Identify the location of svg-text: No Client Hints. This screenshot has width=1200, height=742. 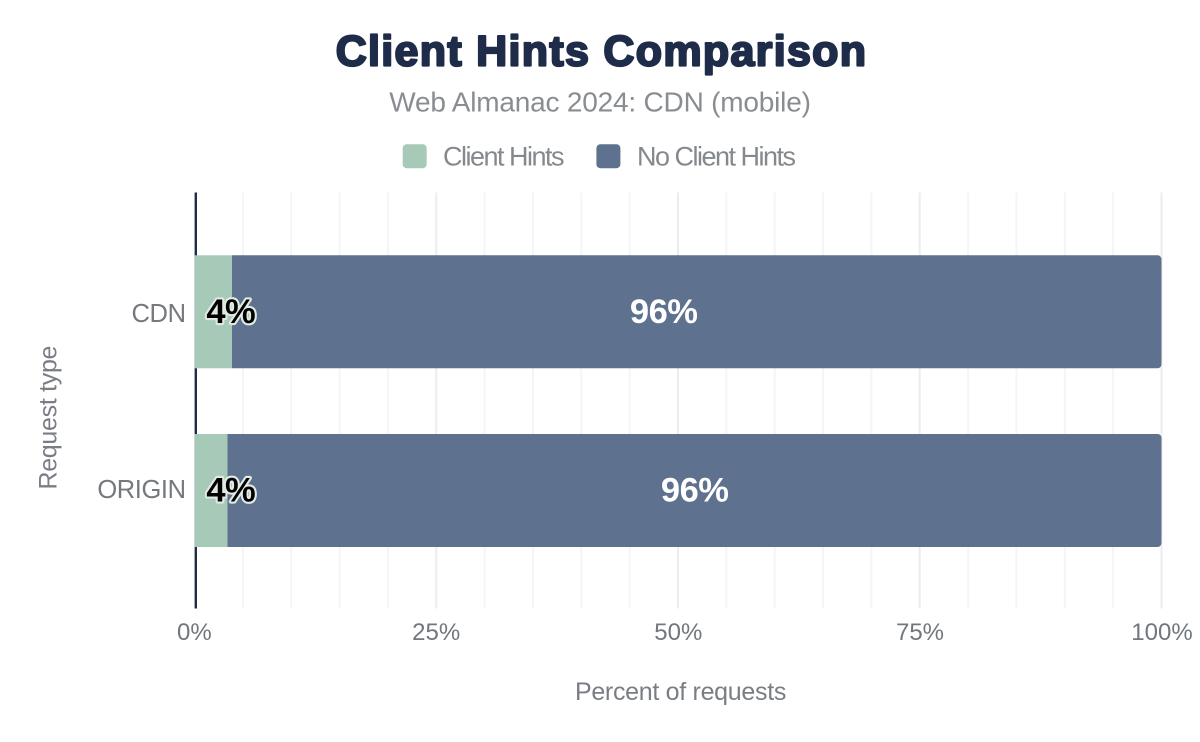
(716, 156).